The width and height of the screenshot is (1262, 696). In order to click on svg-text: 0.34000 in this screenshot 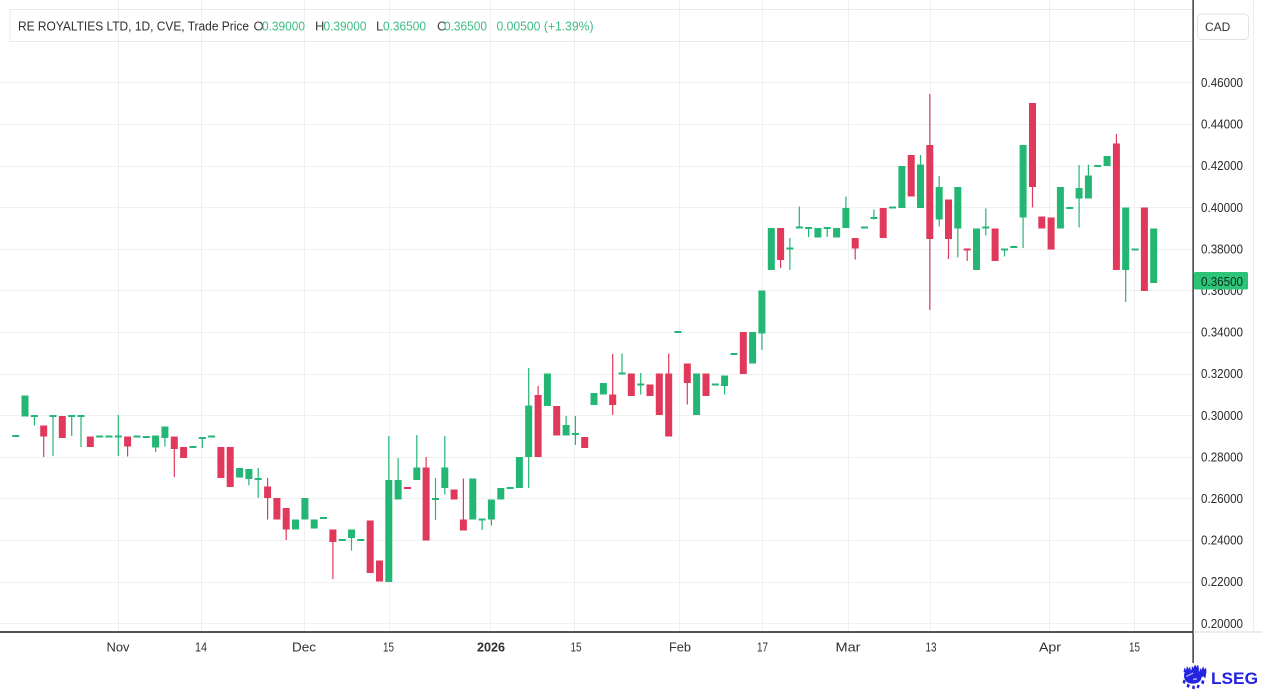, I will do `click(1222, 332)`.